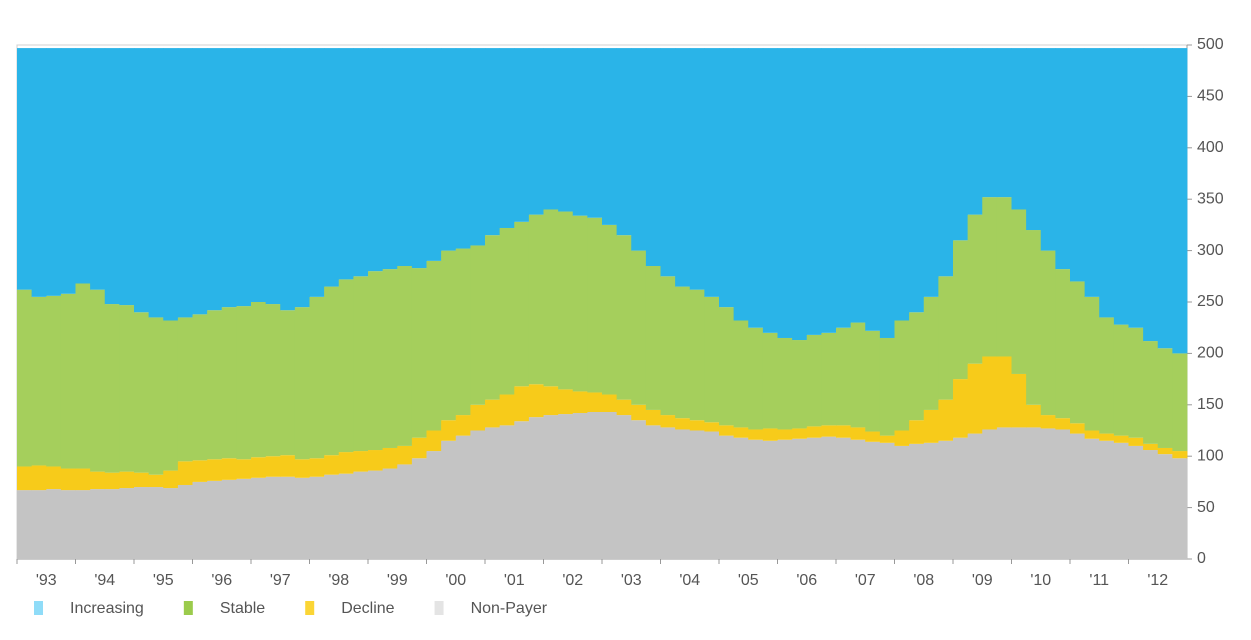  What do you see at coordinates (865, 580) in the screenshot?
I see `x-tick-label: '07` at bounding box center [865, 580].